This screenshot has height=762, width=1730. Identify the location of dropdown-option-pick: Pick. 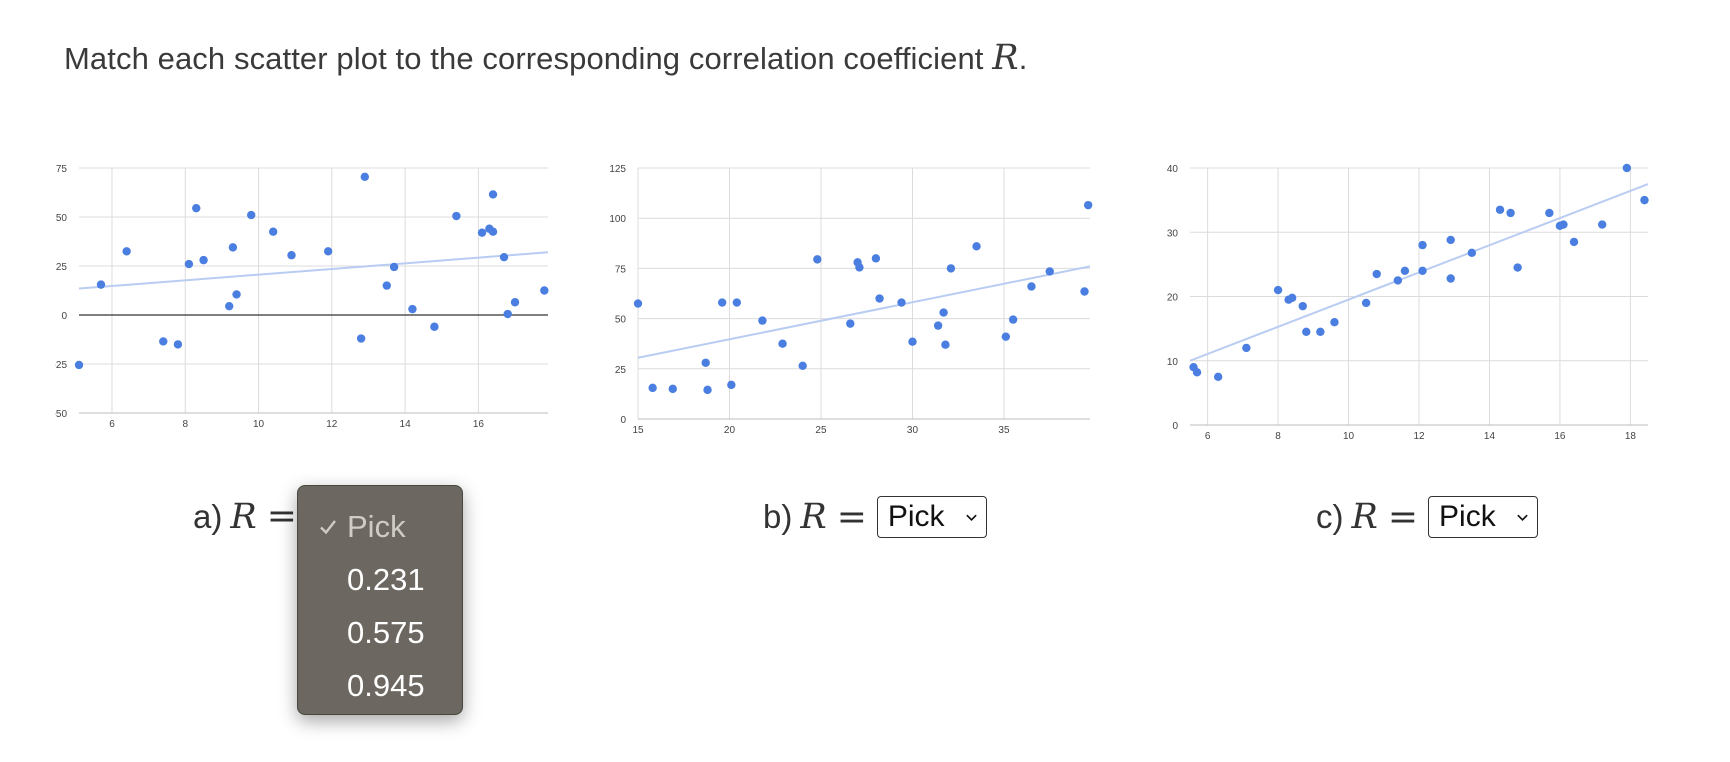
(380, 526).